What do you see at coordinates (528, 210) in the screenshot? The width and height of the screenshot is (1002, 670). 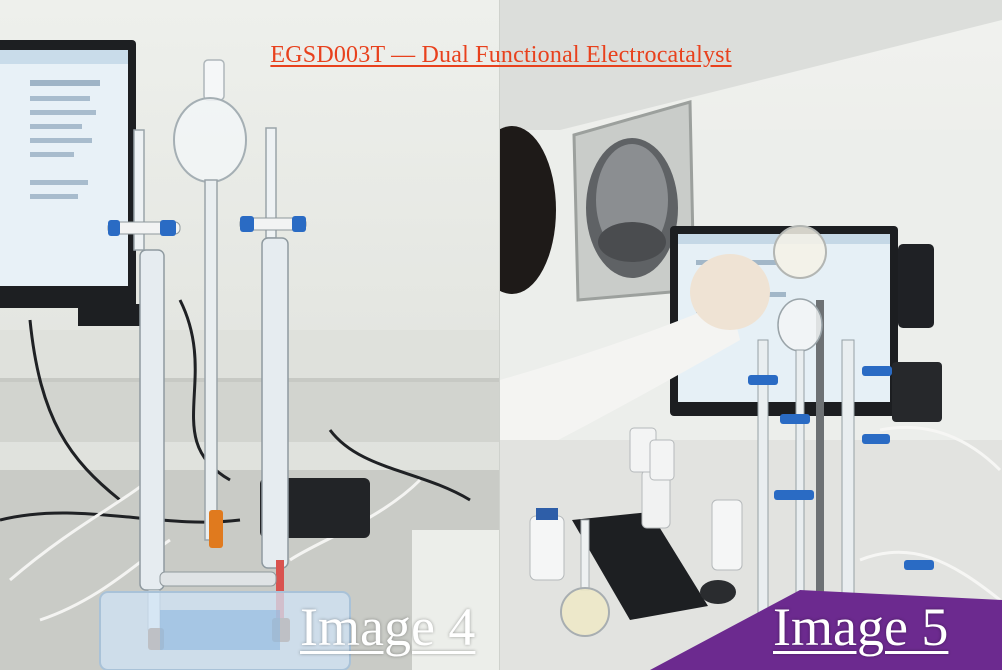 I see `person-hair` at bounding box center [528, 210].